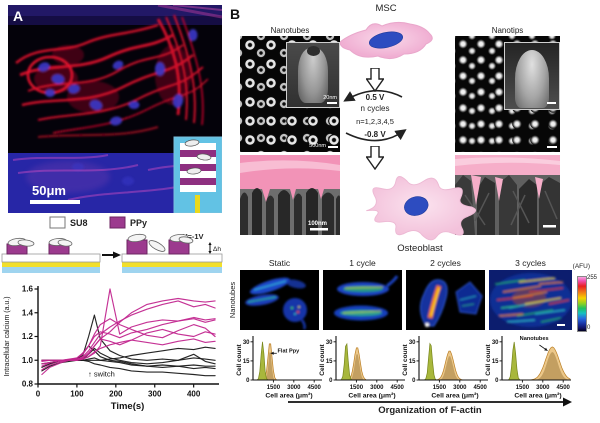 The image size is (600, 423). Describe the element at coordinates (507, 30) in the screenshot. I see `nanotips-title: Nanotips` at that location.